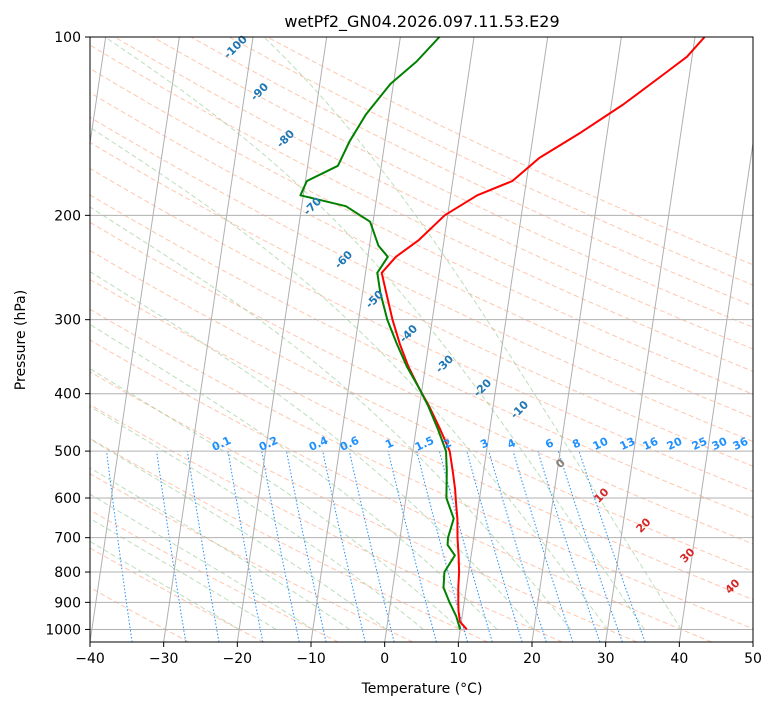 This screenshot has height=708, width=775. Describe the element at coordinates (67, 499) in the screenshot. I see `y-tick-label: 600` at that location.